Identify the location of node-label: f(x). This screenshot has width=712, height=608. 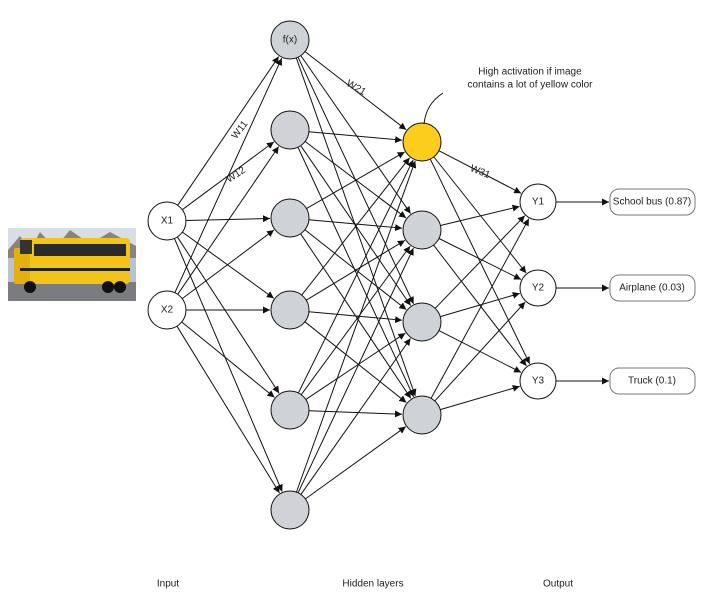
(290, 40).